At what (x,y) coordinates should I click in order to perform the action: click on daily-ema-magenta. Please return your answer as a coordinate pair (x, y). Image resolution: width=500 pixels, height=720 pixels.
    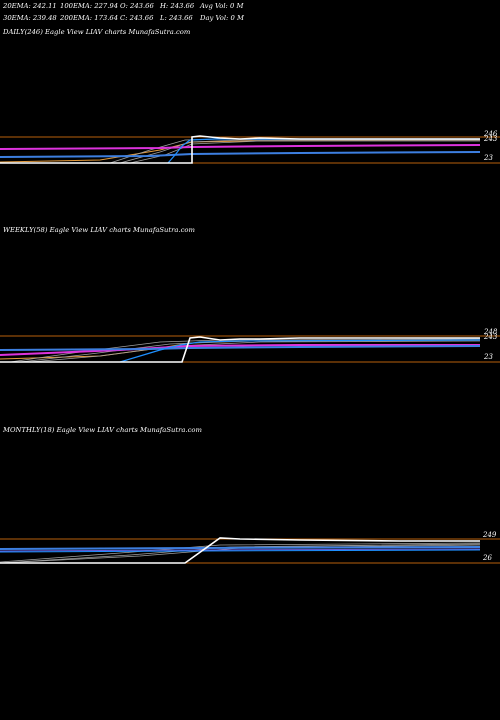
    Looking at the image, I should click on (240, 147).